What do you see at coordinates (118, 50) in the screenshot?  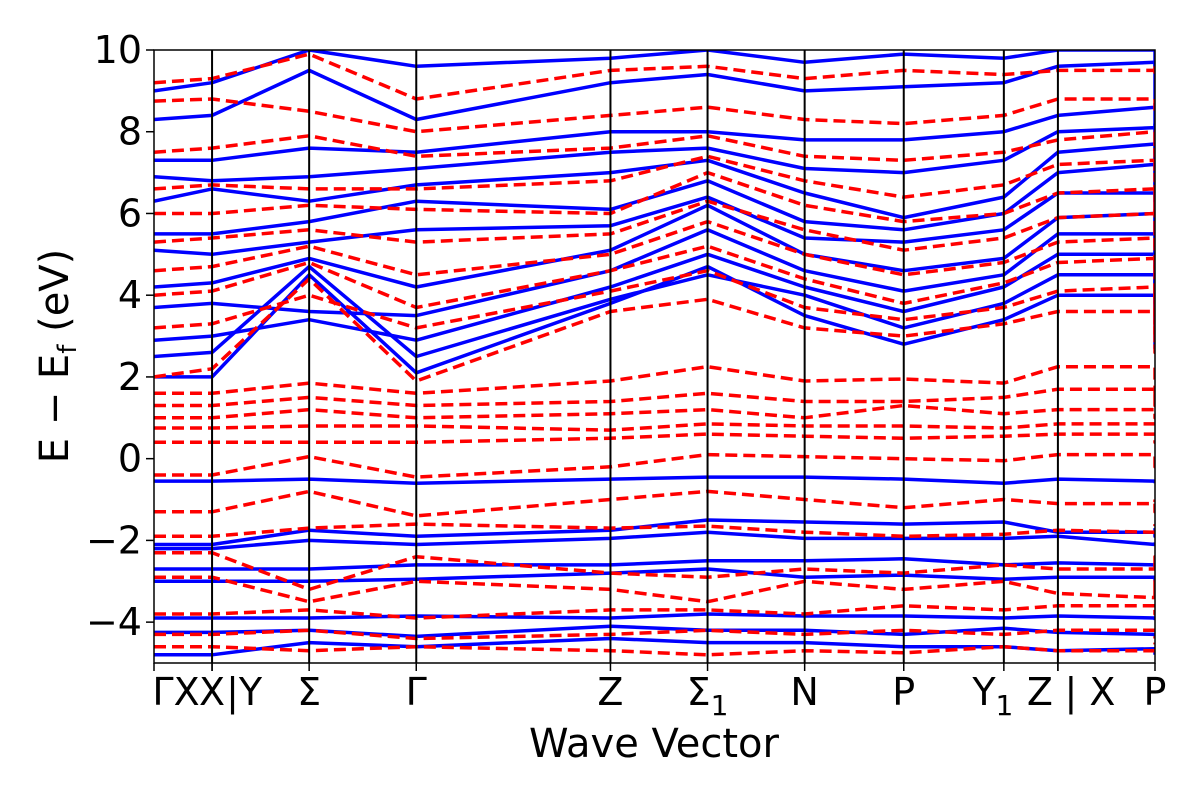 I see `y-tick-label-0: 10` at bounding box center [118, 50].